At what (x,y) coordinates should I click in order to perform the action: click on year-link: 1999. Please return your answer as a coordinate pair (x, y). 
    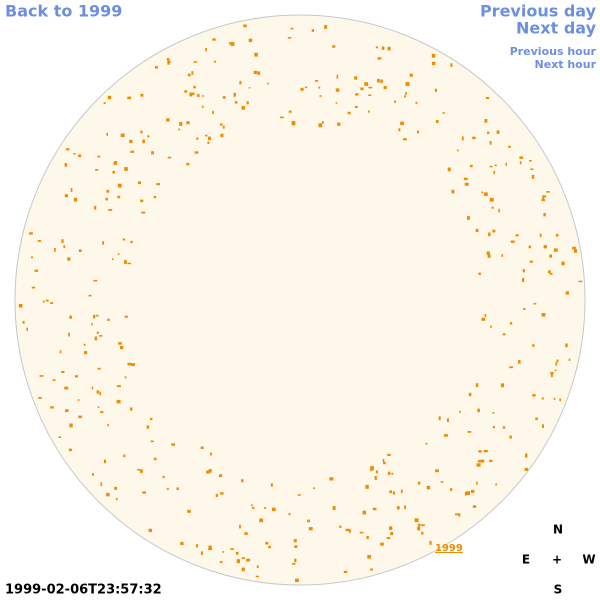
    Looking at the image, I should click on (449, 548).